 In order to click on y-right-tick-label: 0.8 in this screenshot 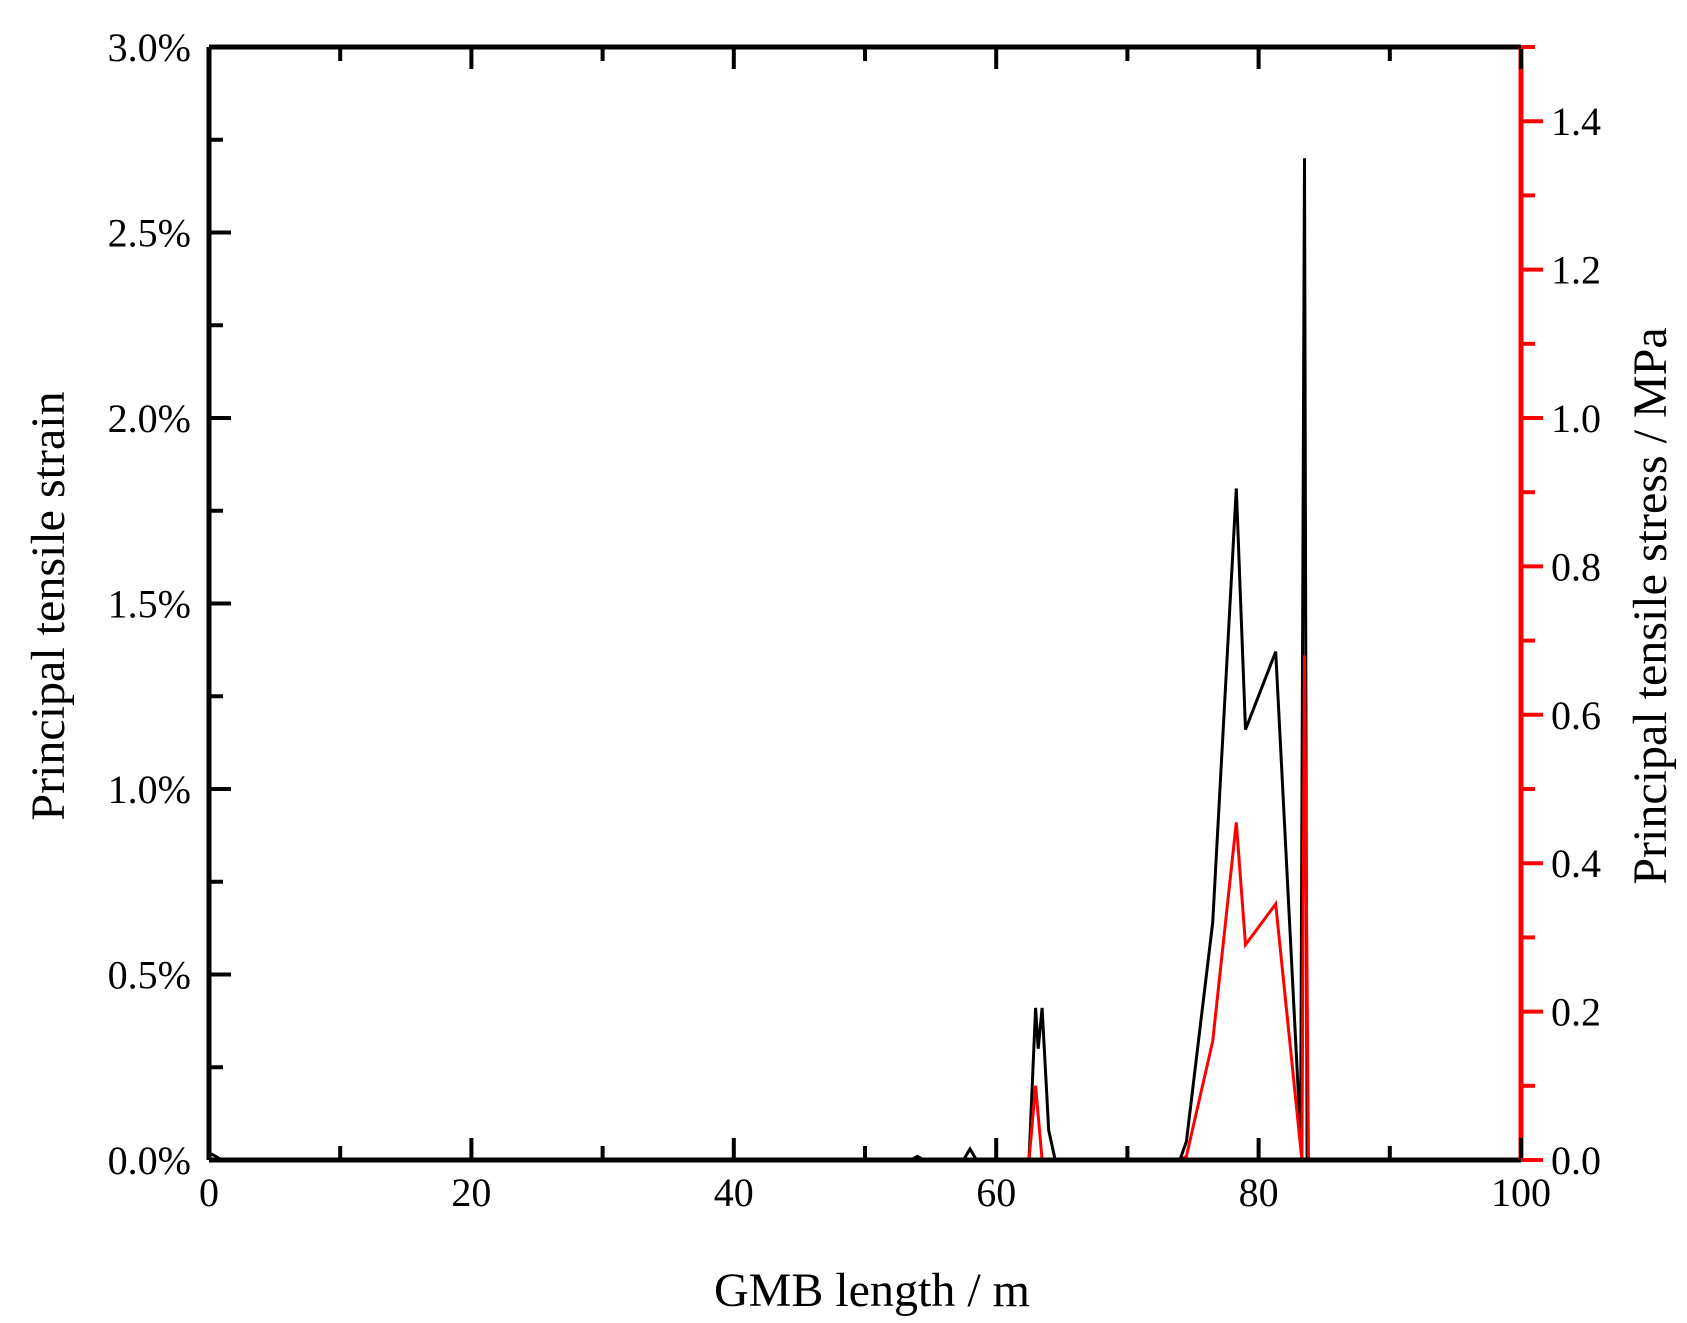, I will do `click(1576, 566)`.